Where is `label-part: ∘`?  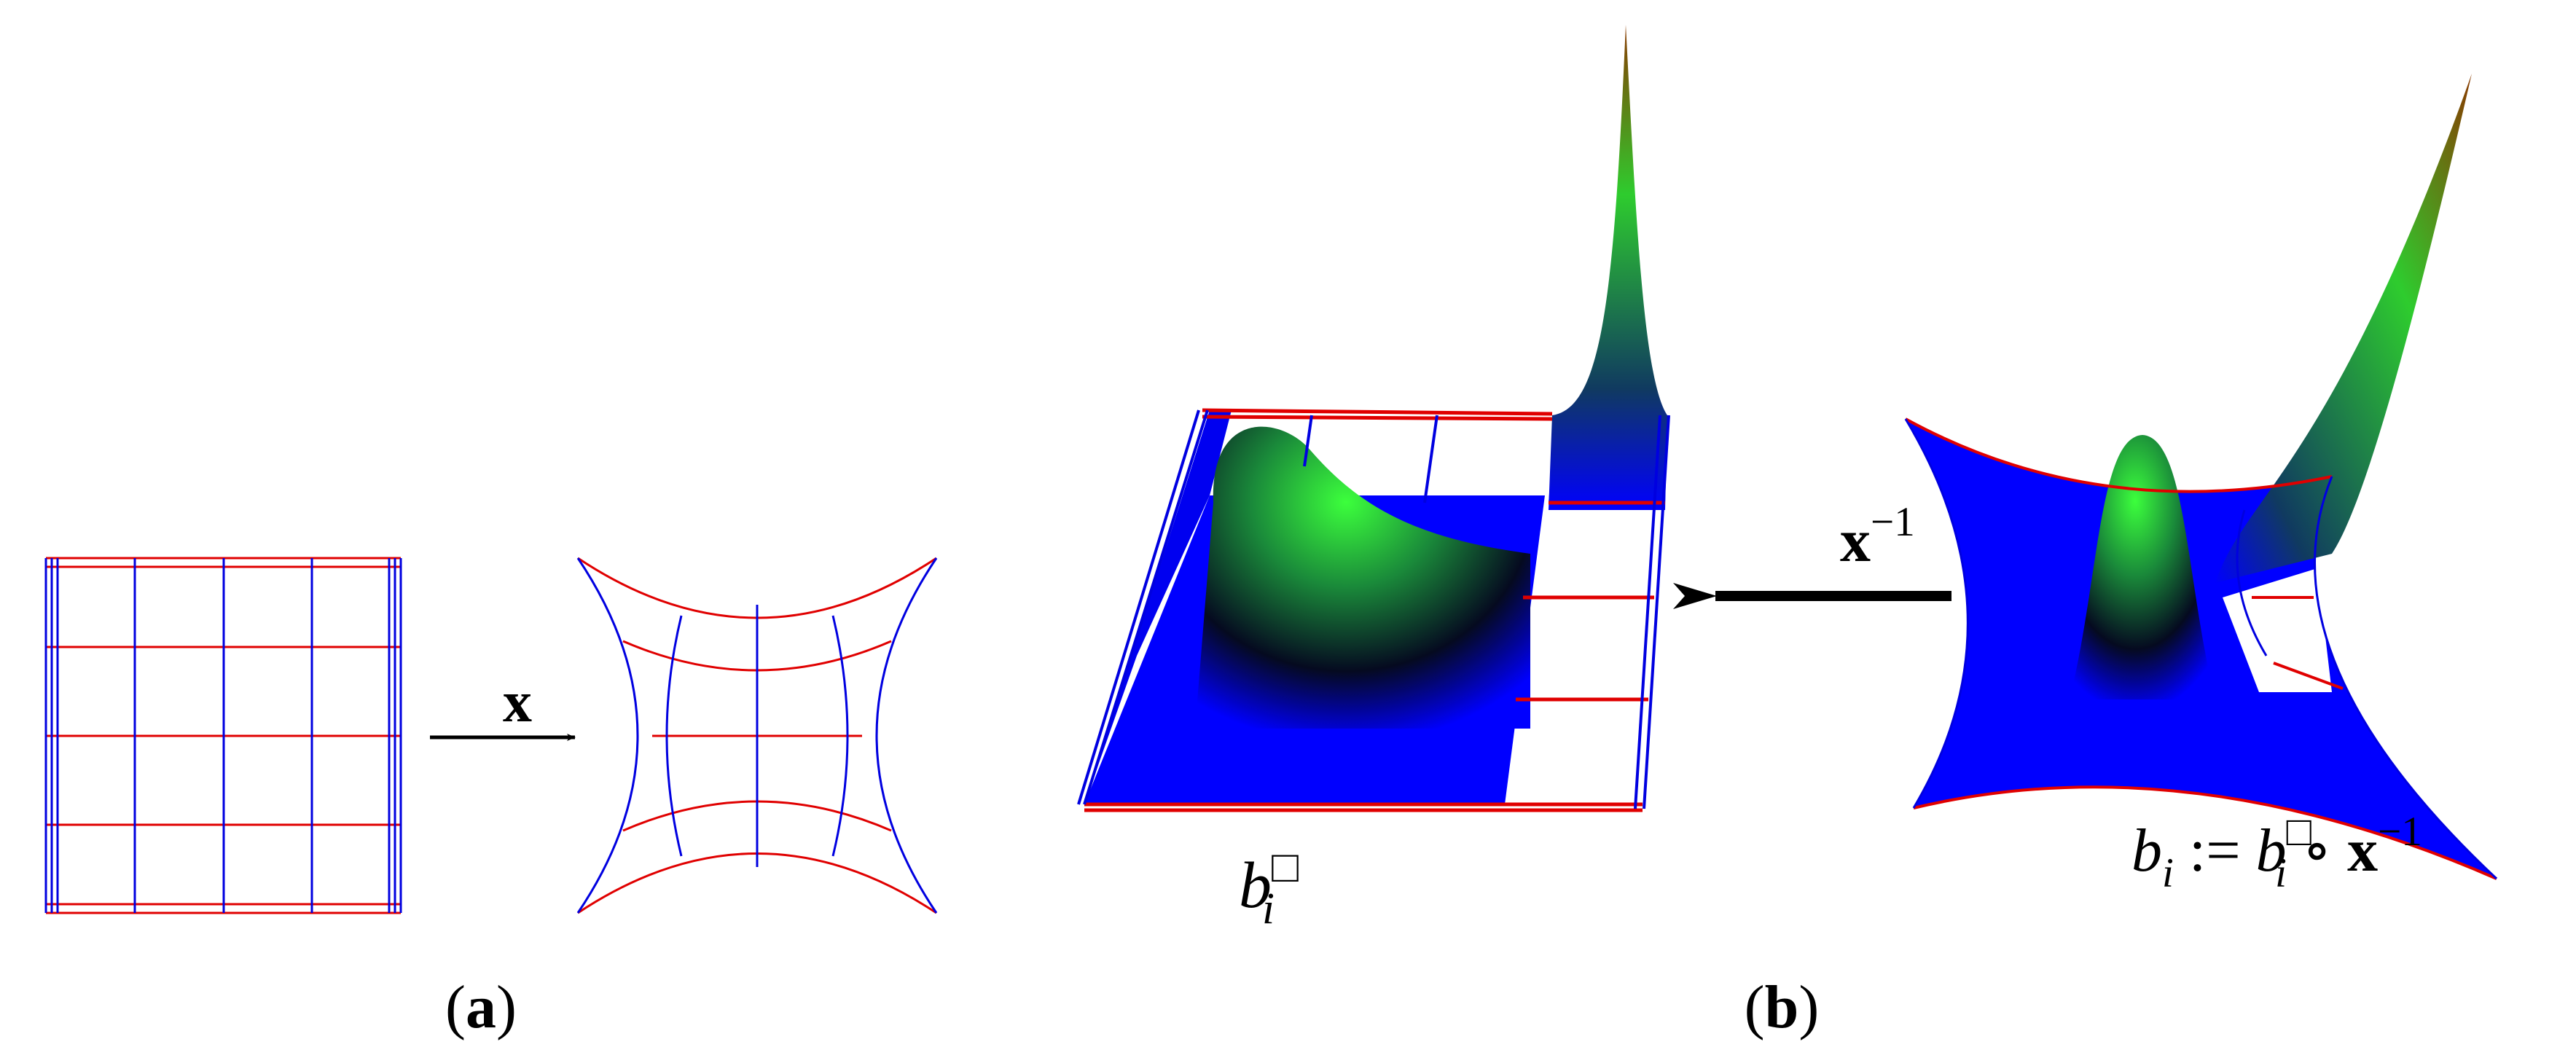 label-part: ∘ is located at coordinates (2317, 851).